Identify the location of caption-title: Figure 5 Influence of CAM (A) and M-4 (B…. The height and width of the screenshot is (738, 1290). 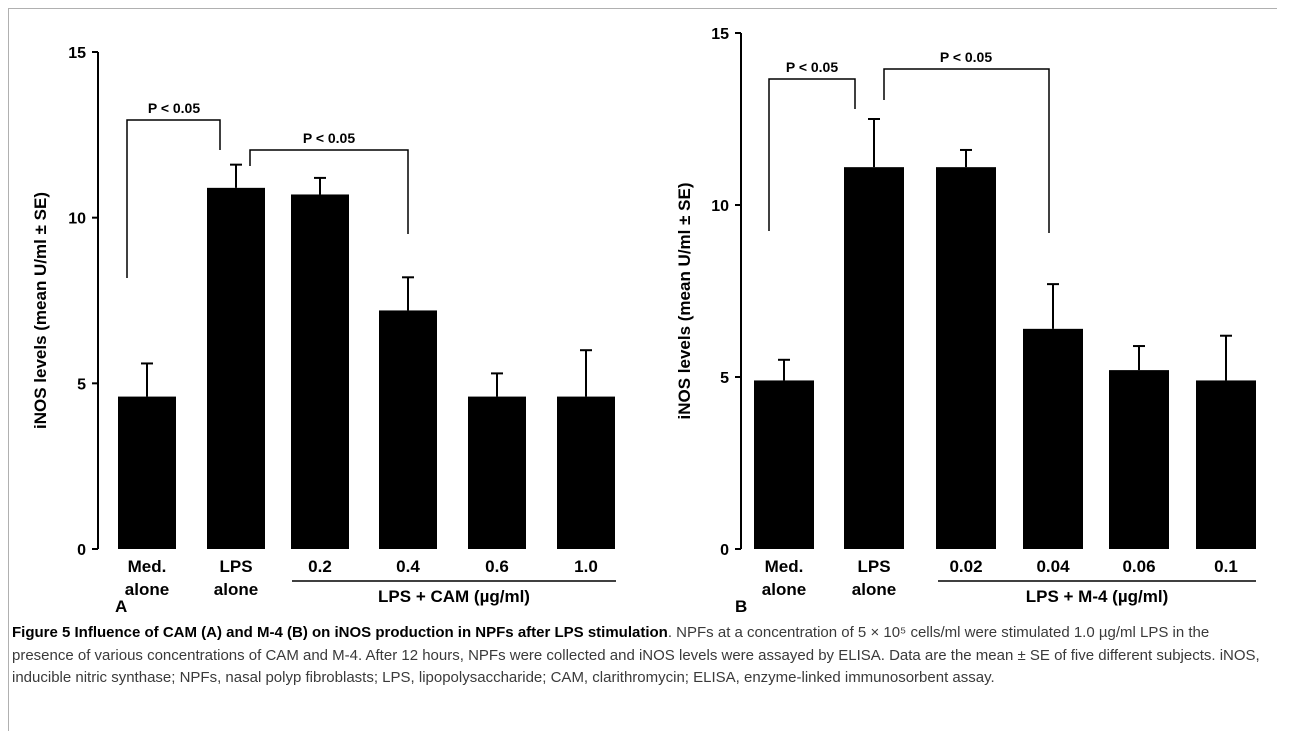
(340, 632).